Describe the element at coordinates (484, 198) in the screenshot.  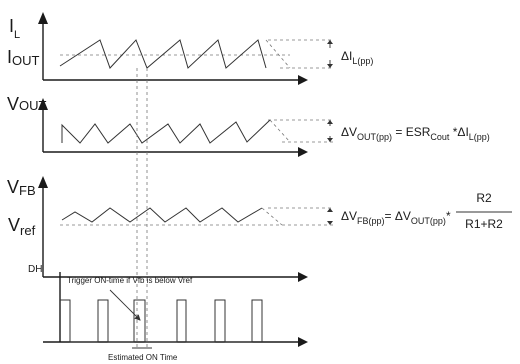
I see `fraction-numerator: R2` at that location.